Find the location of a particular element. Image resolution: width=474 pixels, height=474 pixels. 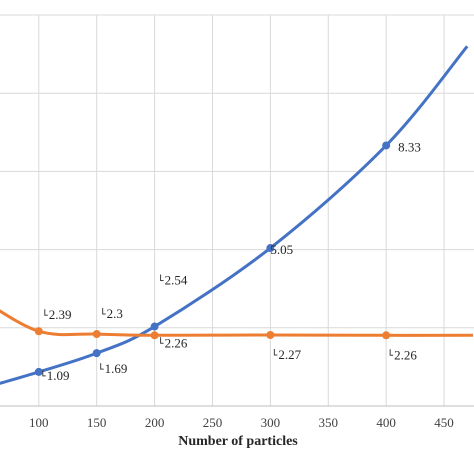

series-1-data-label: 8.33 is located at coordinates (409, 146).